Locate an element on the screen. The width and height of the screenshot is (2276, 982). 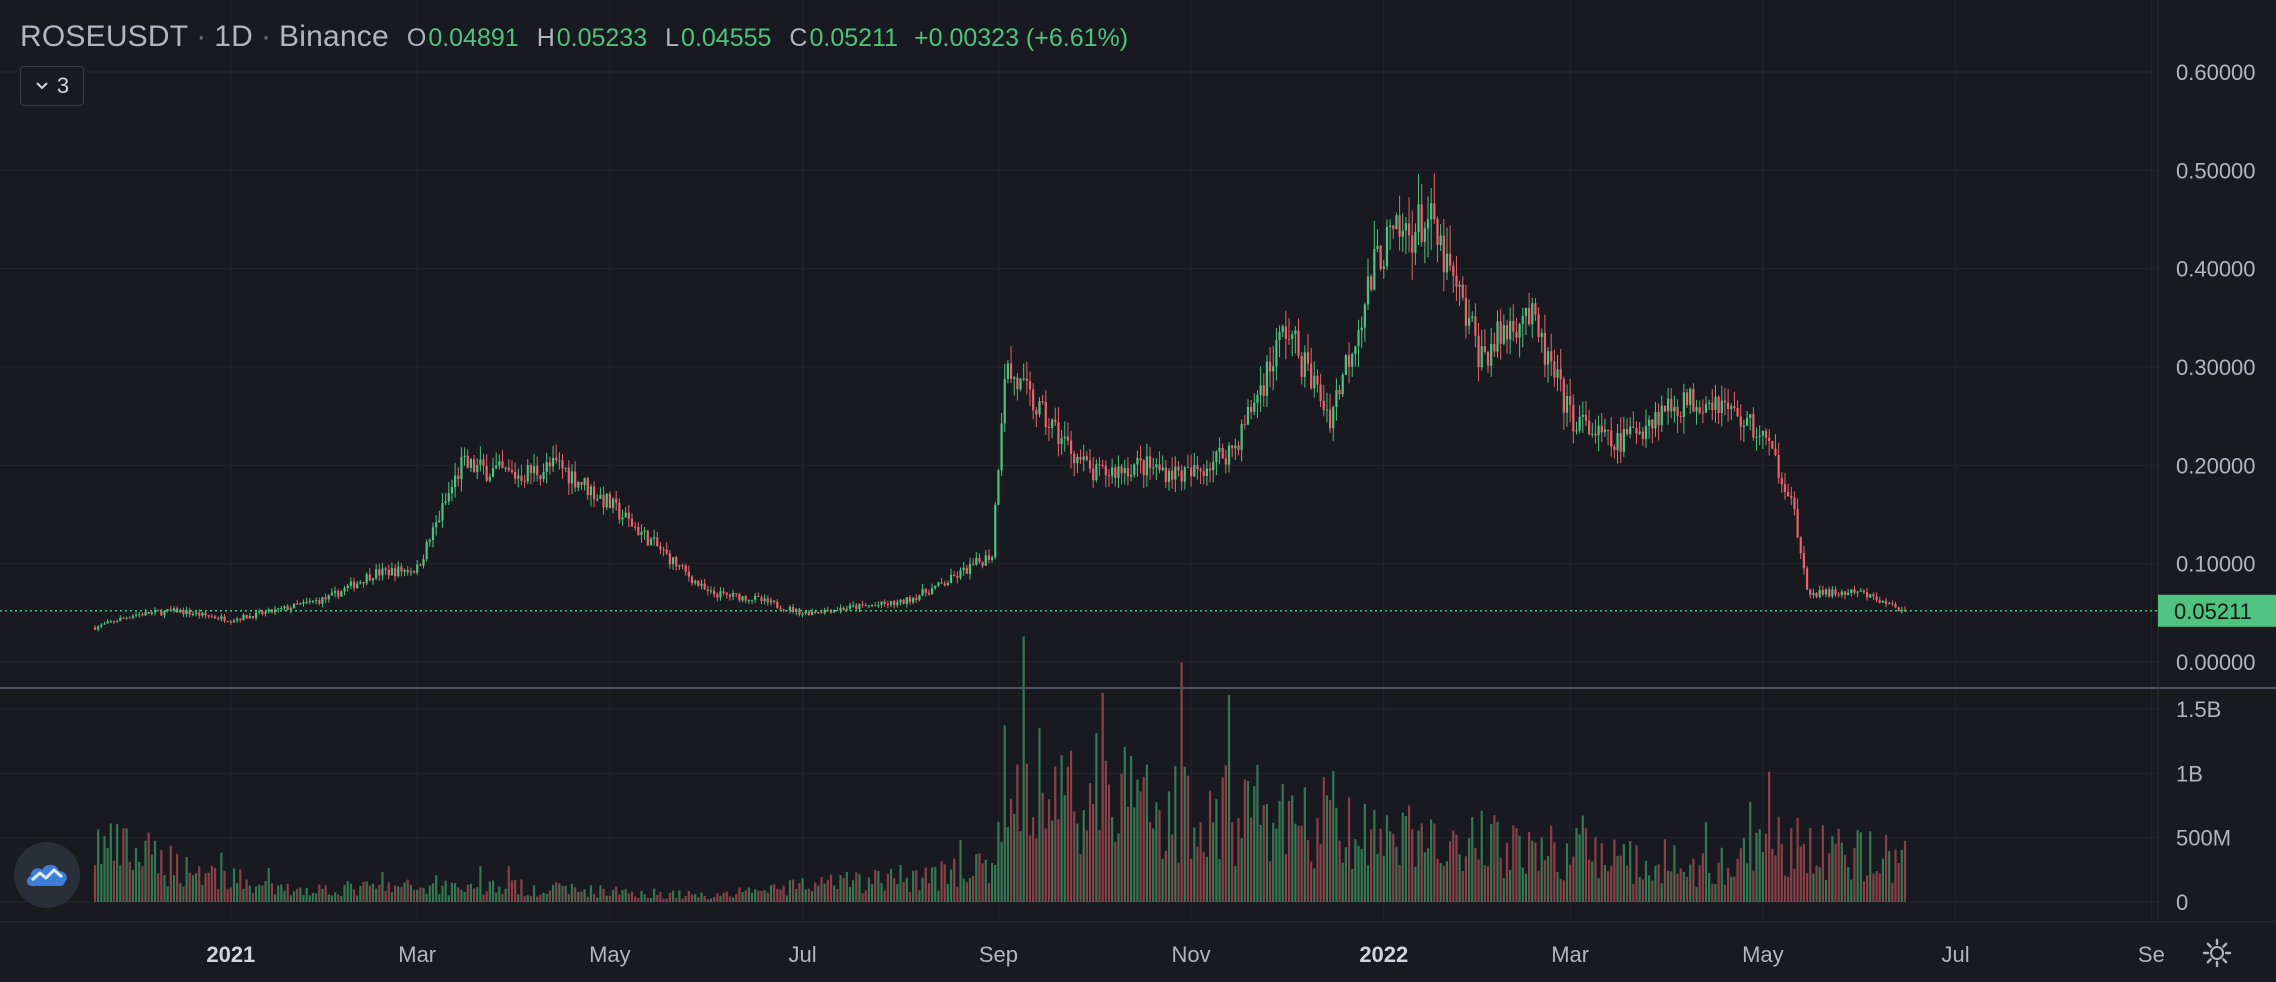
price-tick-label: 0.50000 is located at coordinates (2216, 170).